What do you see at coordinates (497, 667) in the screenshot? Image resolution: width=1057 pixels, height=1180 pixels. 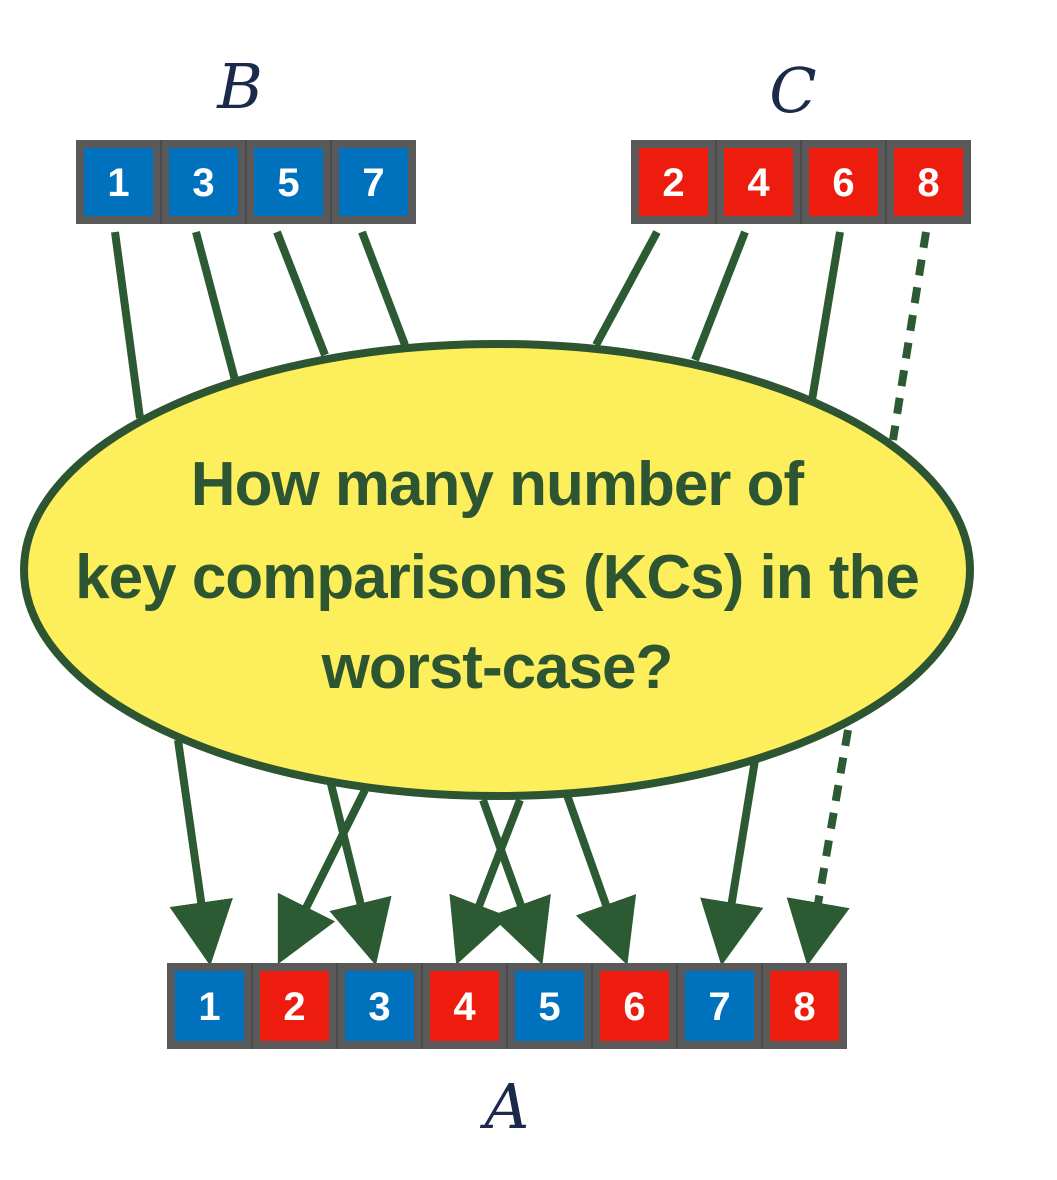 I see `question-line-3: worst-case?` at bounding box center [497, 667].